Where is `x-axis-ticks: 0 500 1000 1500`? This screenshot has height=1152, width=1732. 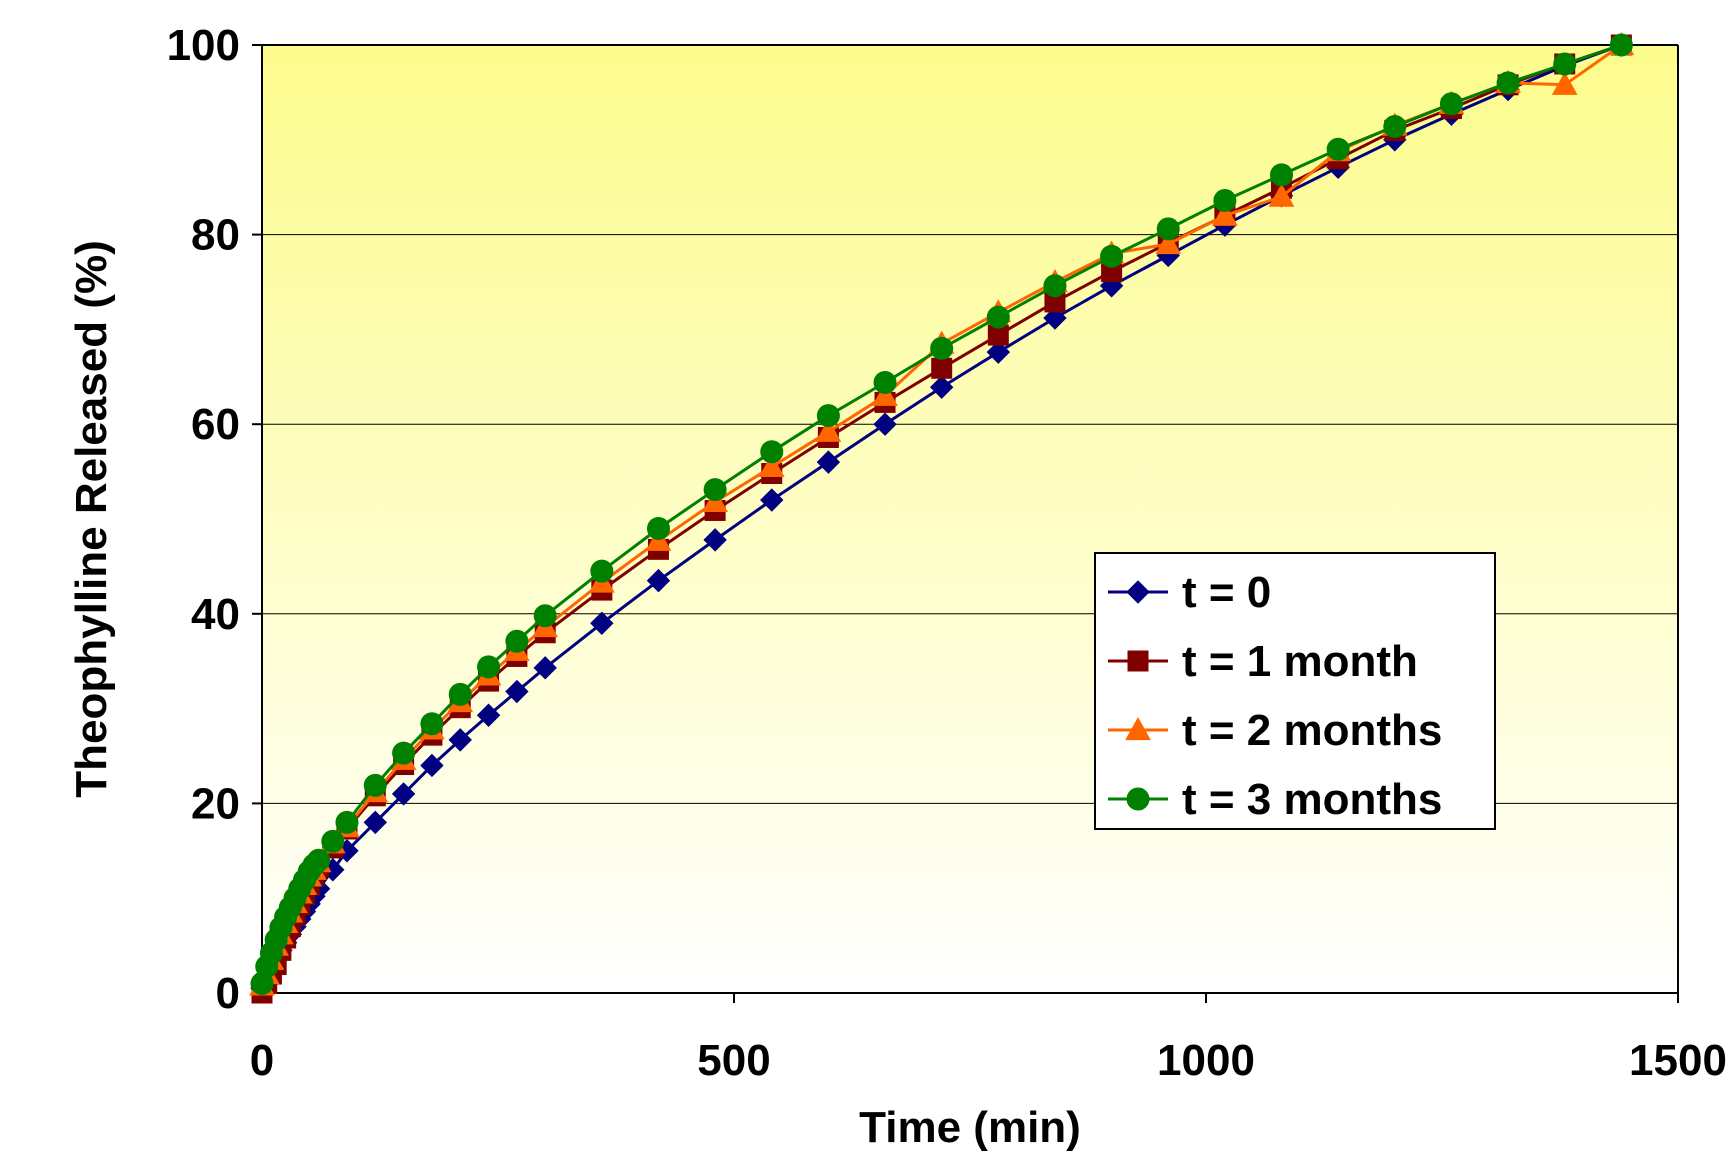
x-axis-ticks: 0 500 1000 1500 is located at coordinates (988, 1039).